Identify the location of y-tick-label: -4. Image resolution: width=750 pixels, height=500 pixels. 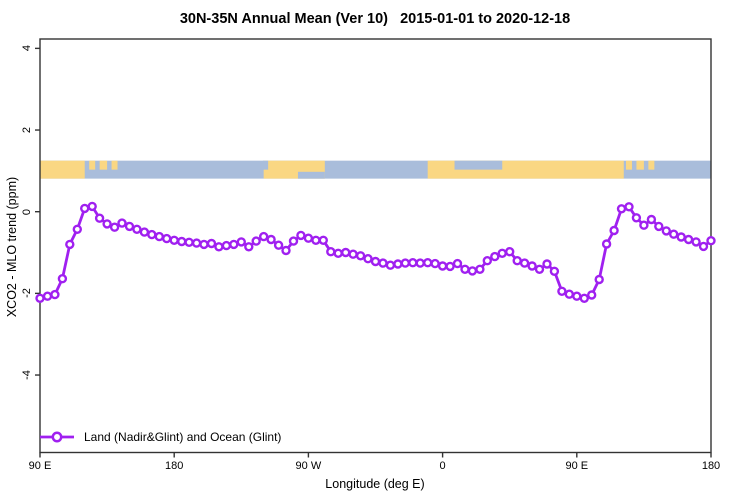
(27, 375).